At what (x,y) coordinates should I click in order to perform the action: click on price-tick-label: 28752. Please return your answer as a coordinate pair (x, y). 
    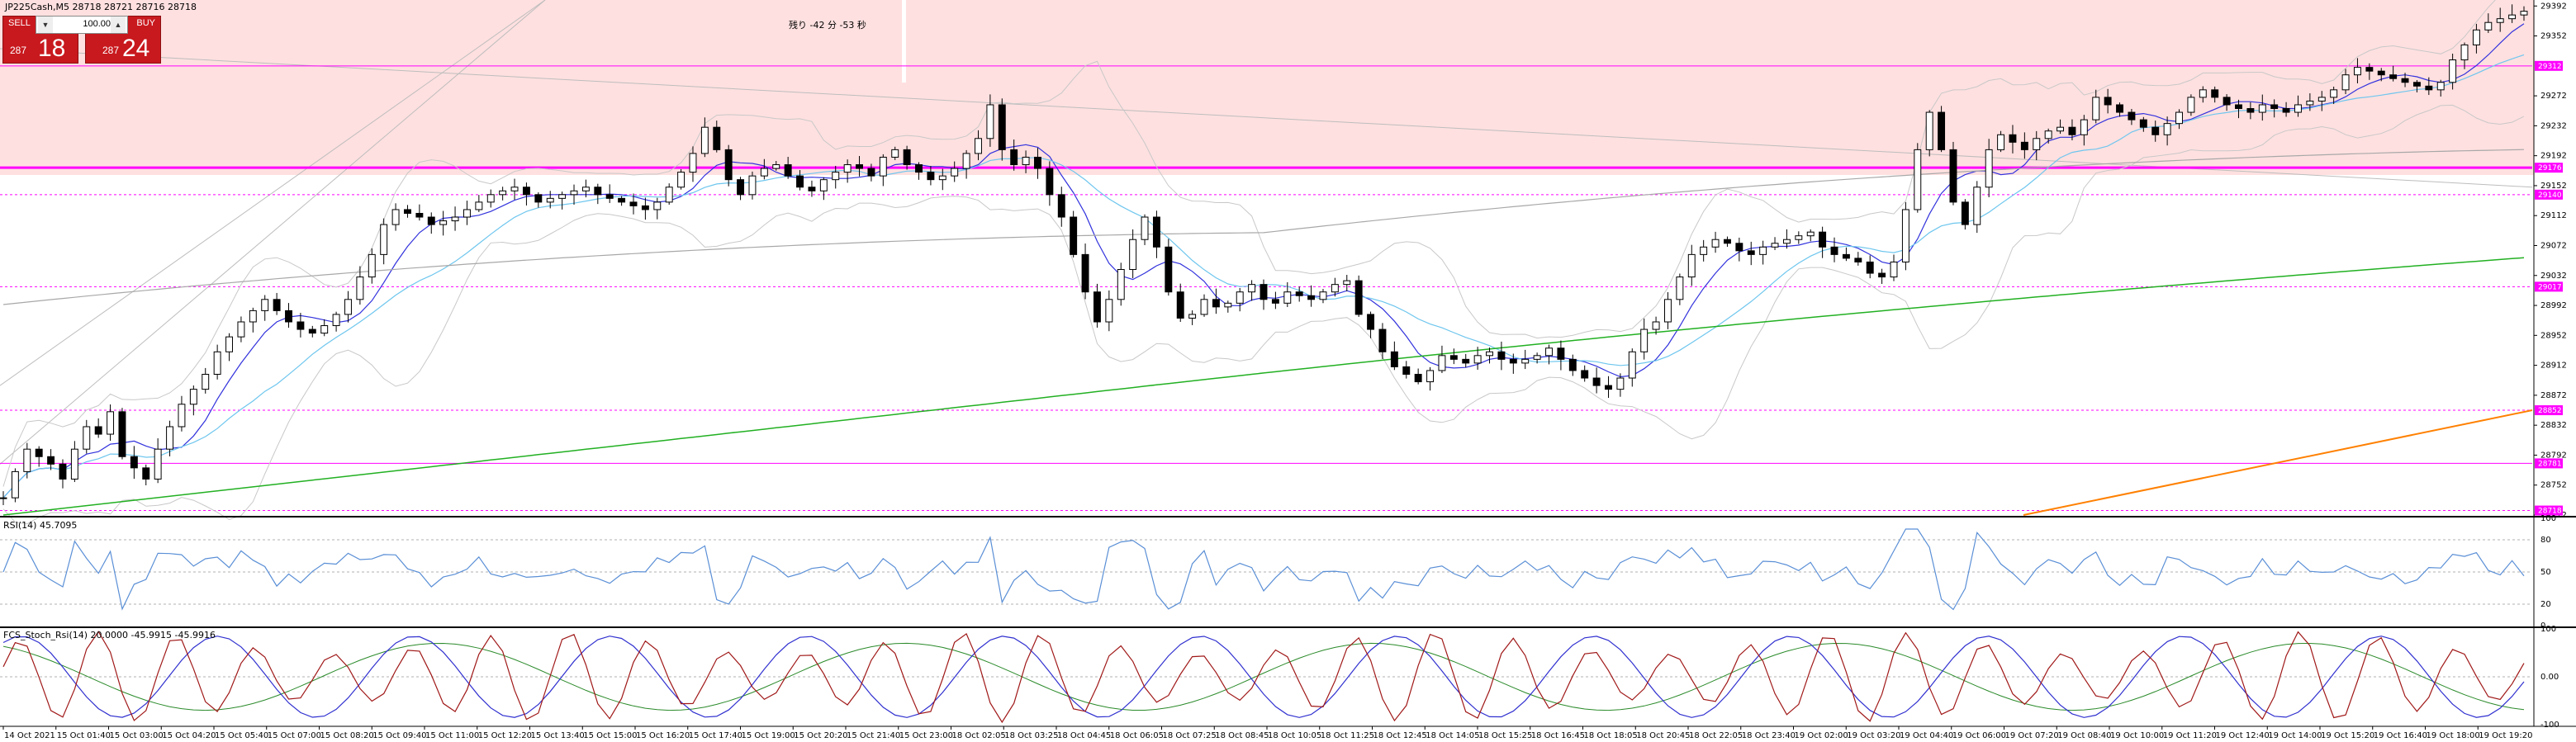
    Looking at the image, I should click on (2553, 485).